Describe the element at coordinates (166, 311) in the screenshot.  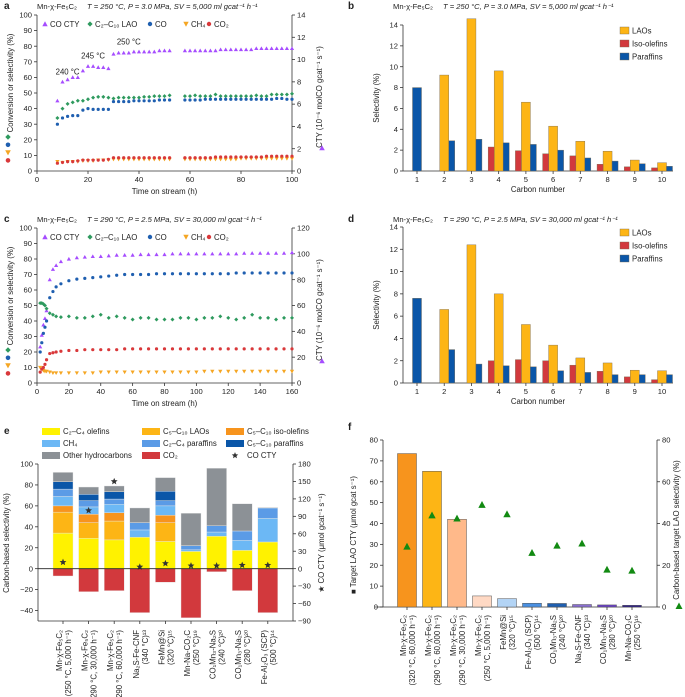
I see `series-C₂–C₁₀ LAO` at that location.